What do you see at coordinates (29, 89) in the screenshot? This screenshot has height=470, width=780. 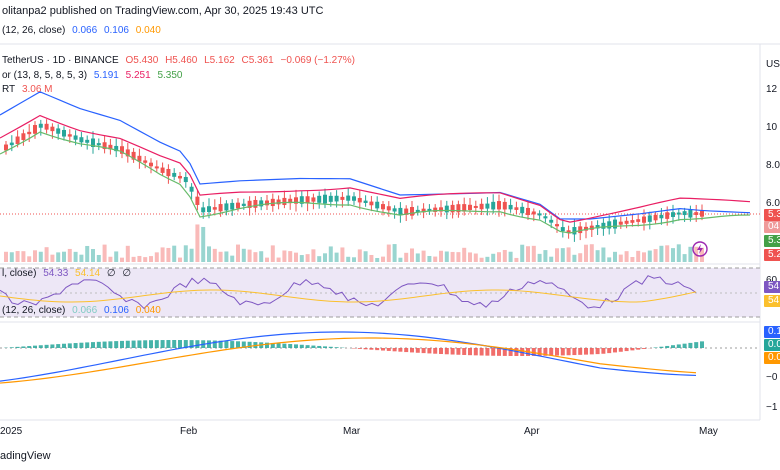 I see `volume-legend: RT 3.06 M` at bounding box center [29, 89].